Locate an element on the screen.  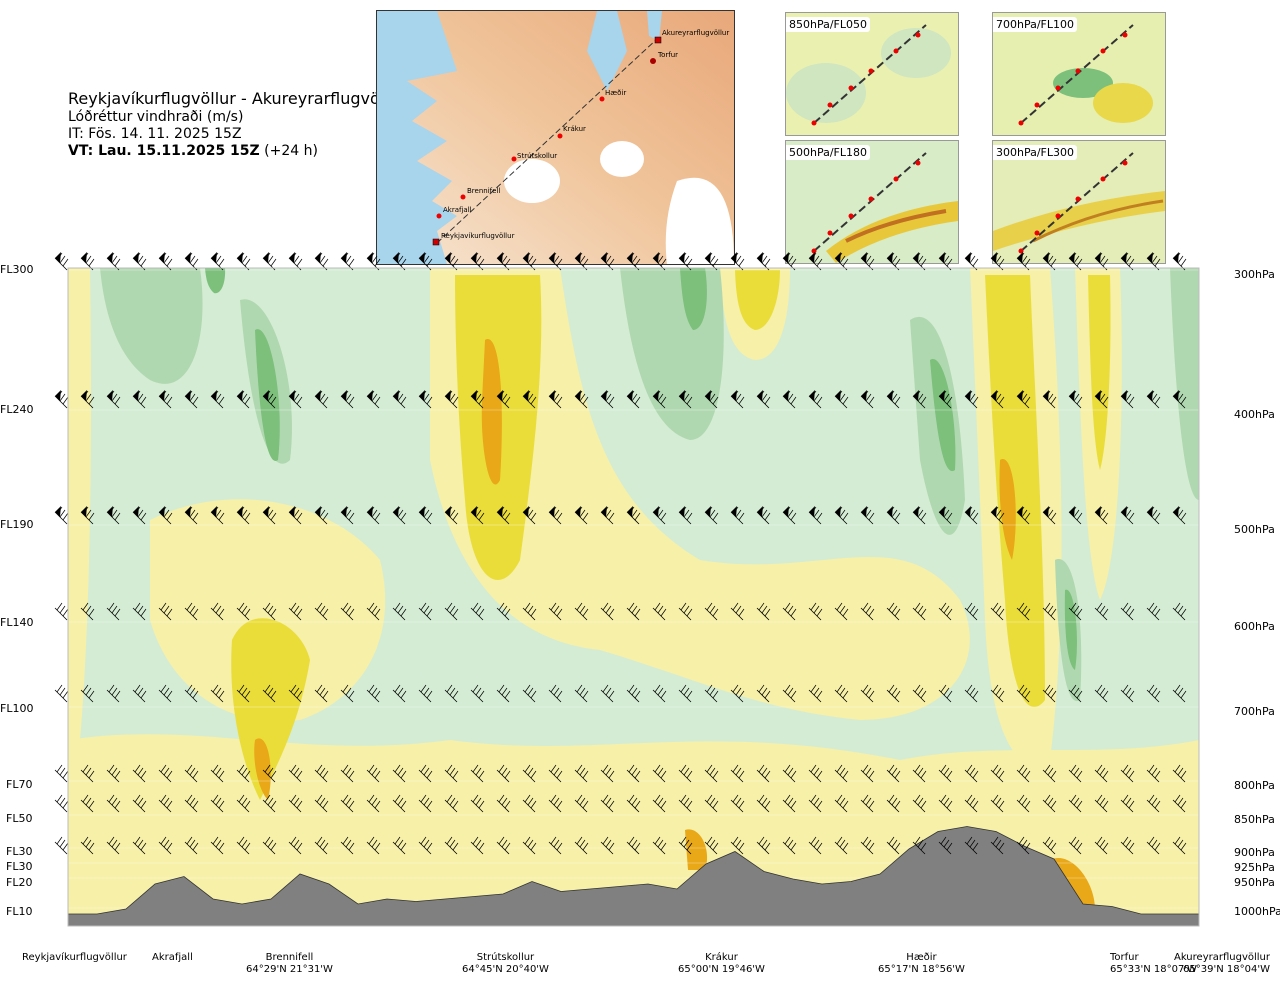
glacier-langjokull is located at coordinates (532, 181).